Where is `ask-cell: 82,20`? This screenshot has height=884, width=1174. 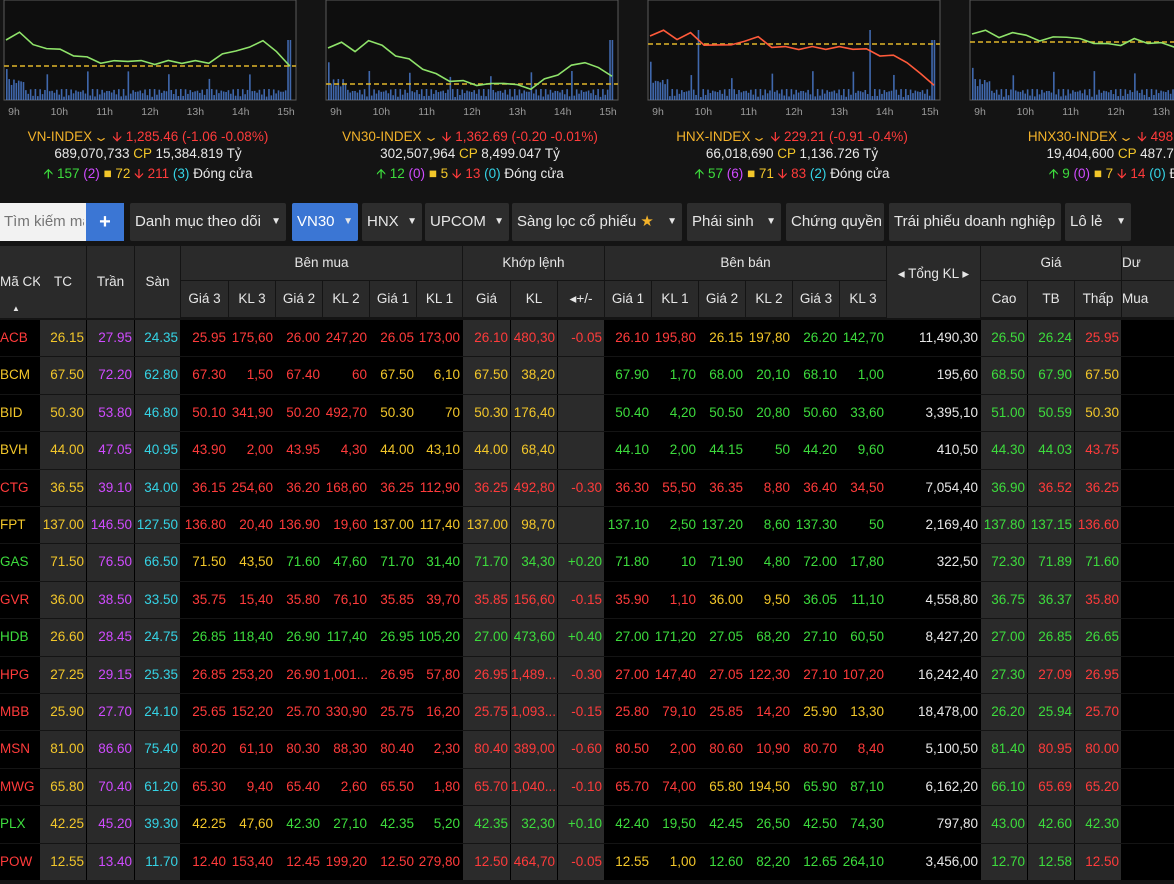 ask-cell: 82,20 is located at coordinates (769, 861).